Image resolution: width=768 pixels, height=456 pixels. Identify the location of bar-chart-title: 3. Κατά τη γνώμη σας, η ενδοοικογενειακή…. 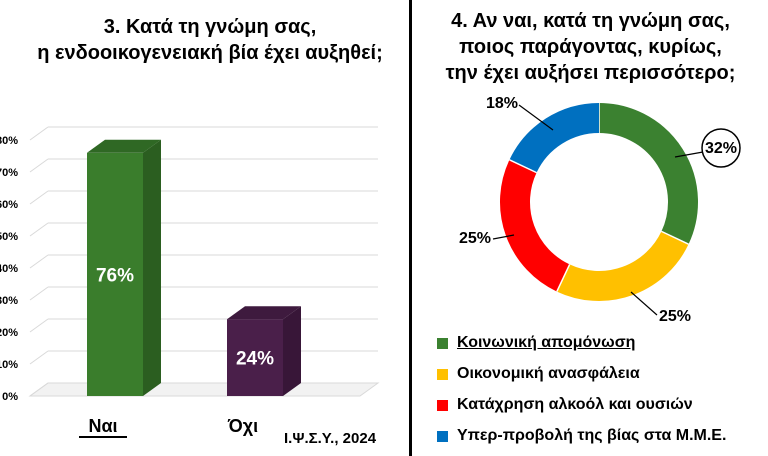
(205, 40).